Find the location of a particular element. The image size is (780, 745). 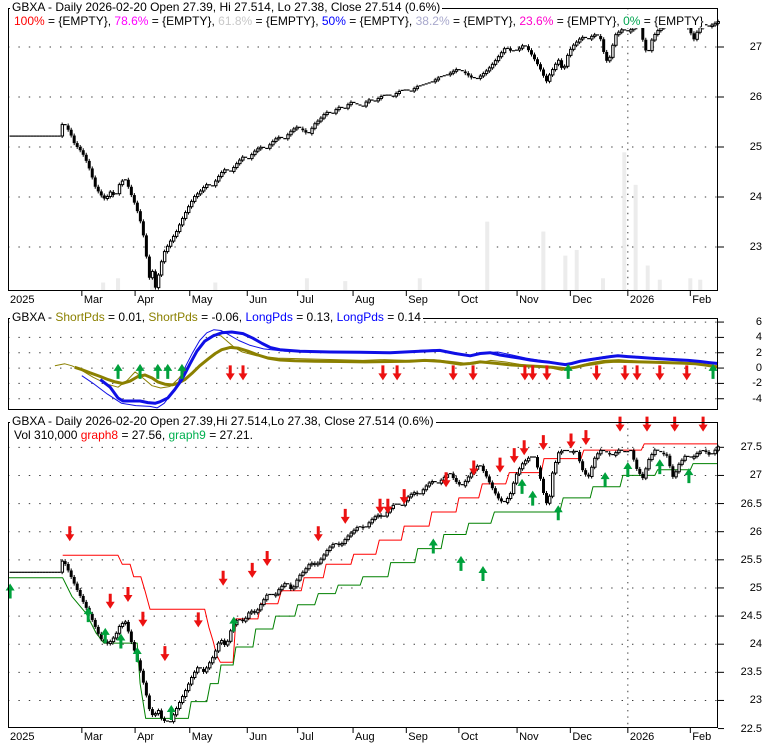

x-tick-label-May: May is located at coordinates (202, 737).